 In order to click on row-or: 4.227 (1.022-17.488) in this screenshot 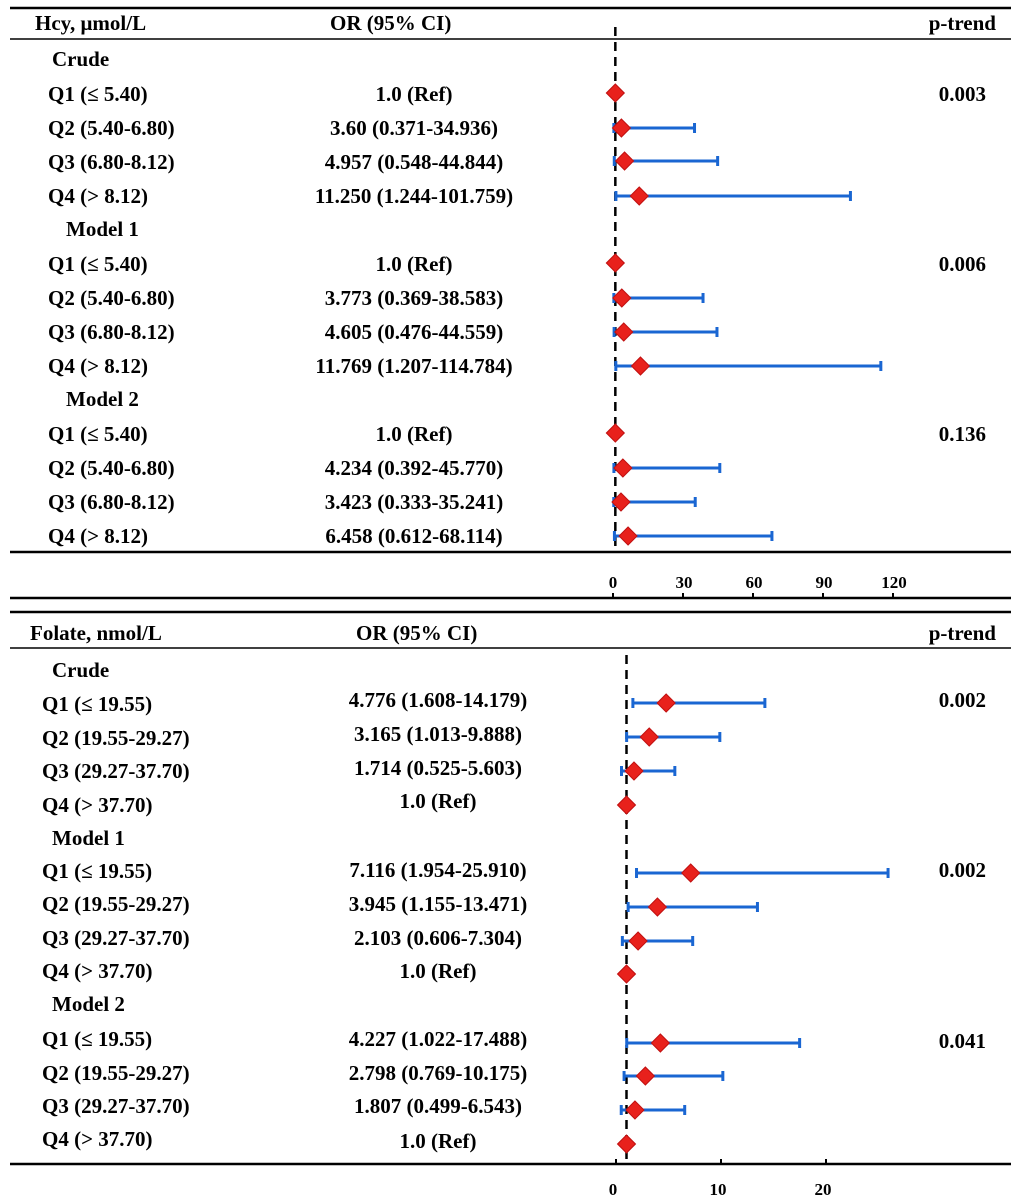, I will do `click(438, 1039)`.